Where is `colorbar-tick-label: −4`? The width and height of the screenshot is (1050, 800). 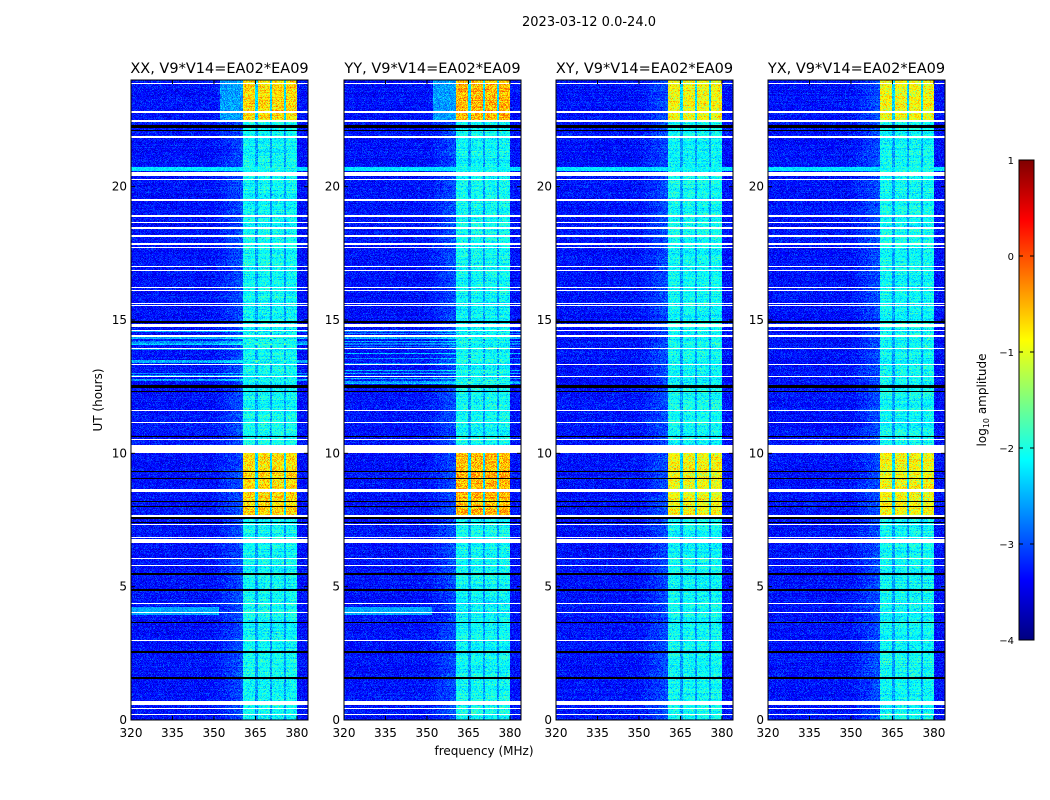
colorbar-tick-label: −4 is located at coordinates (1006, 641).